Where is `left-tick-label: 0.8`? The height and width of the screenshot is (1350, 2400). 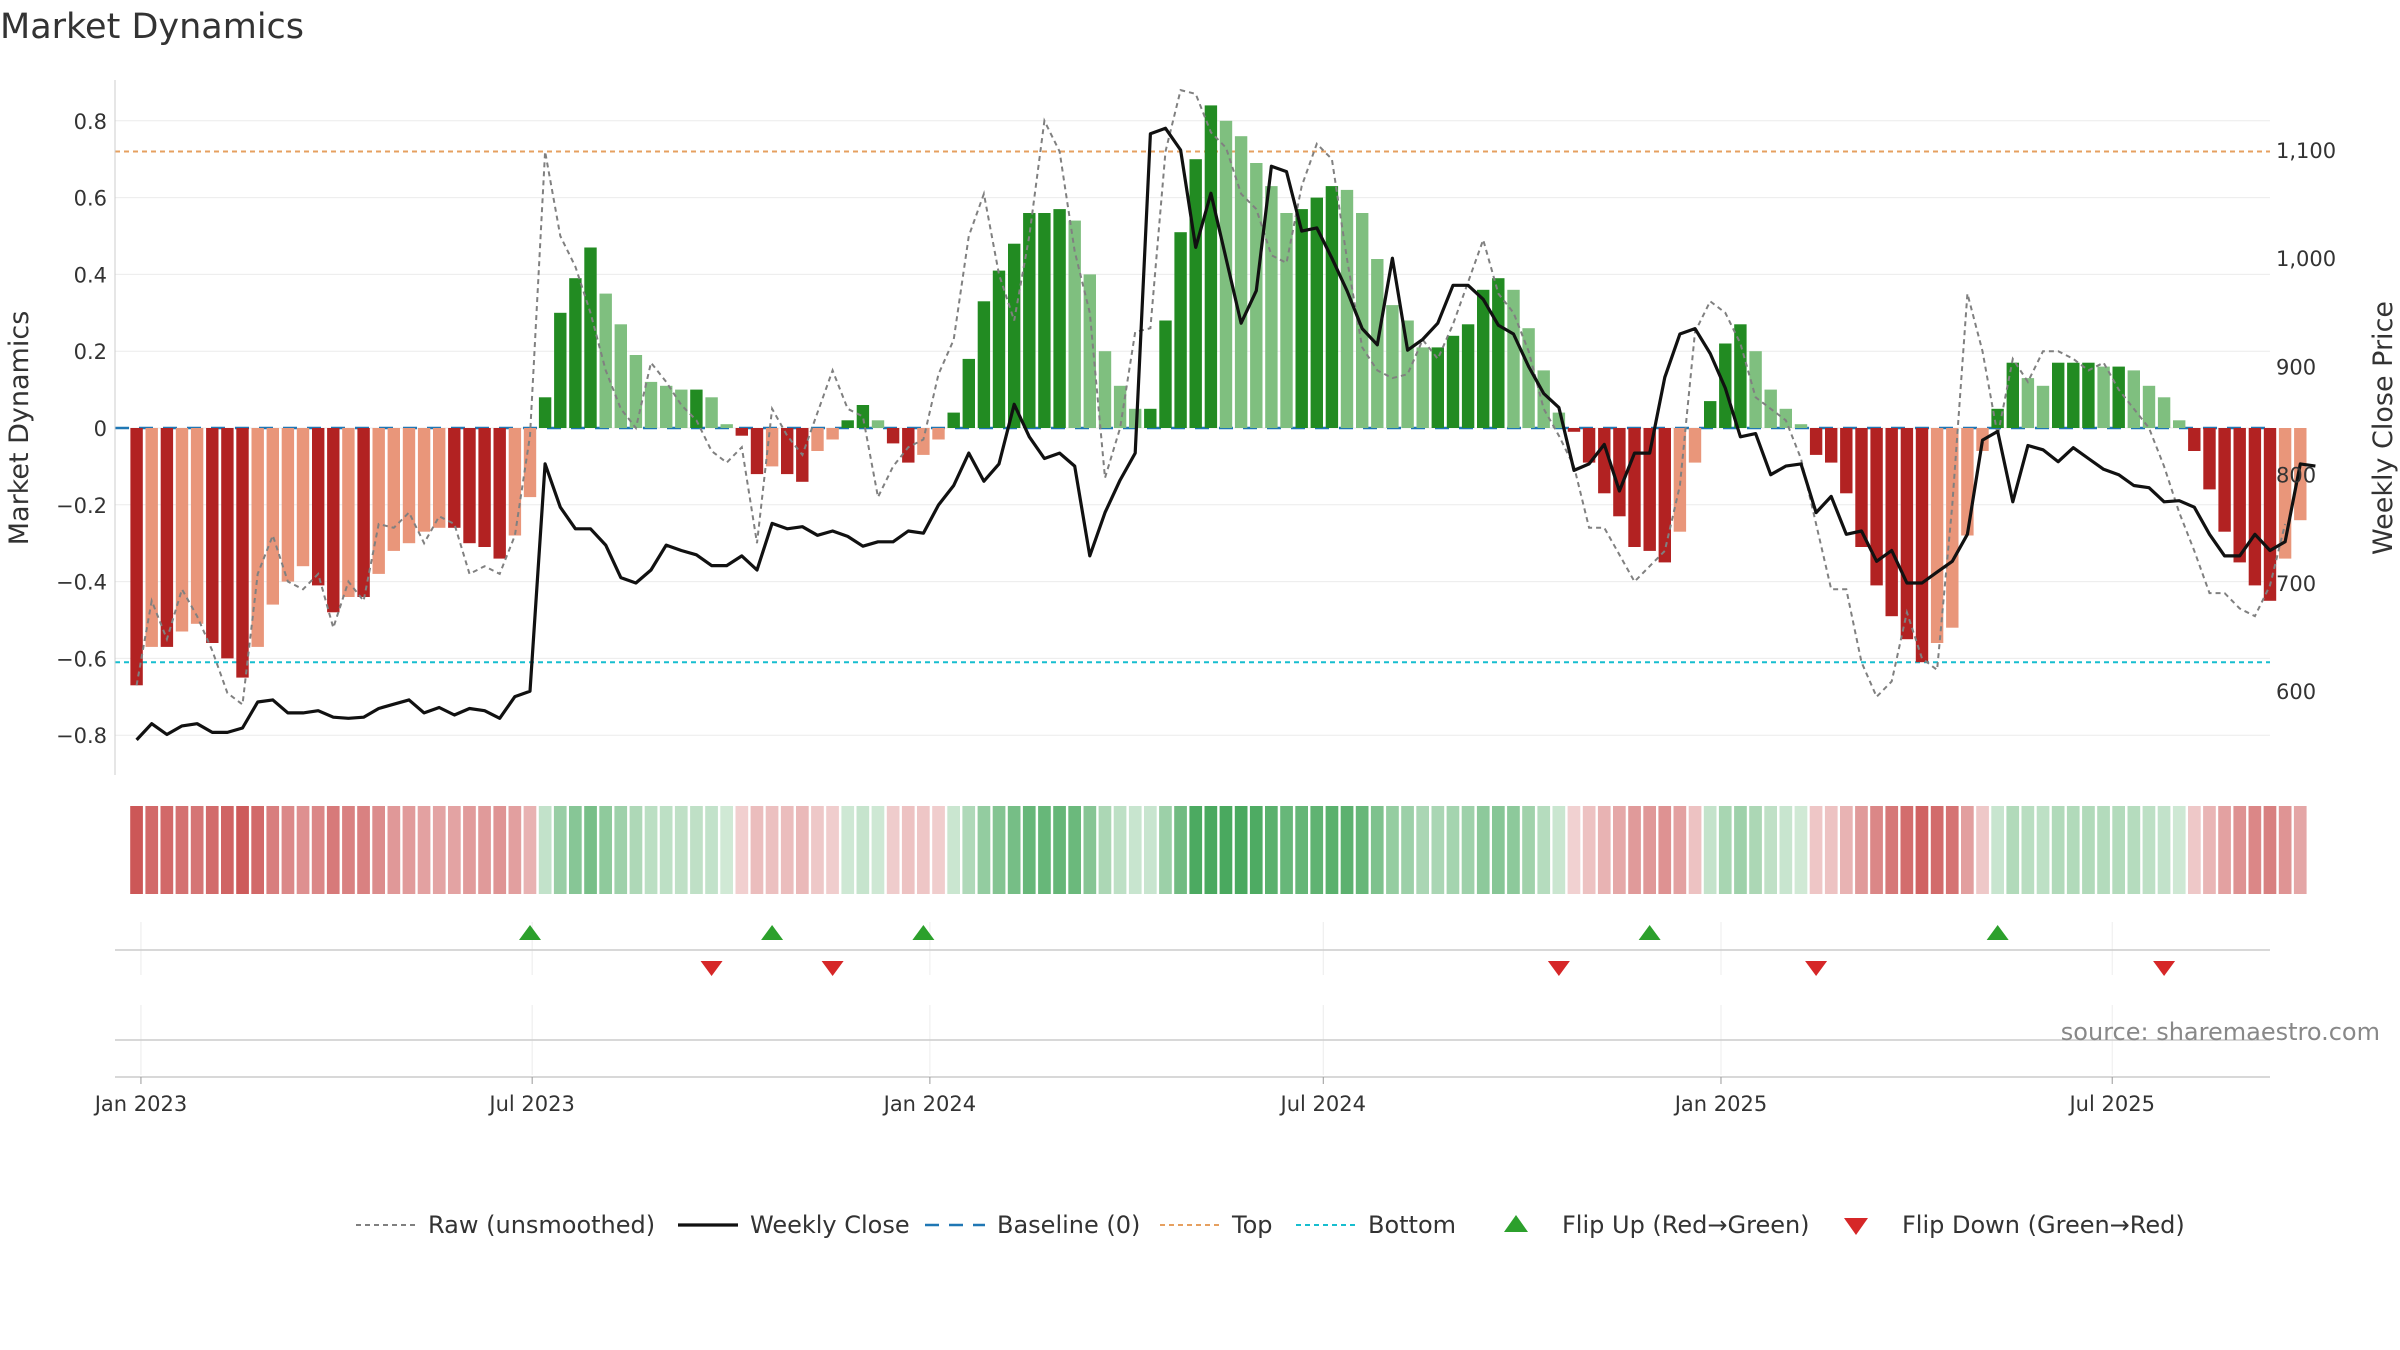 left-tick-label: 0.8 is located at coordinates (90, 122).